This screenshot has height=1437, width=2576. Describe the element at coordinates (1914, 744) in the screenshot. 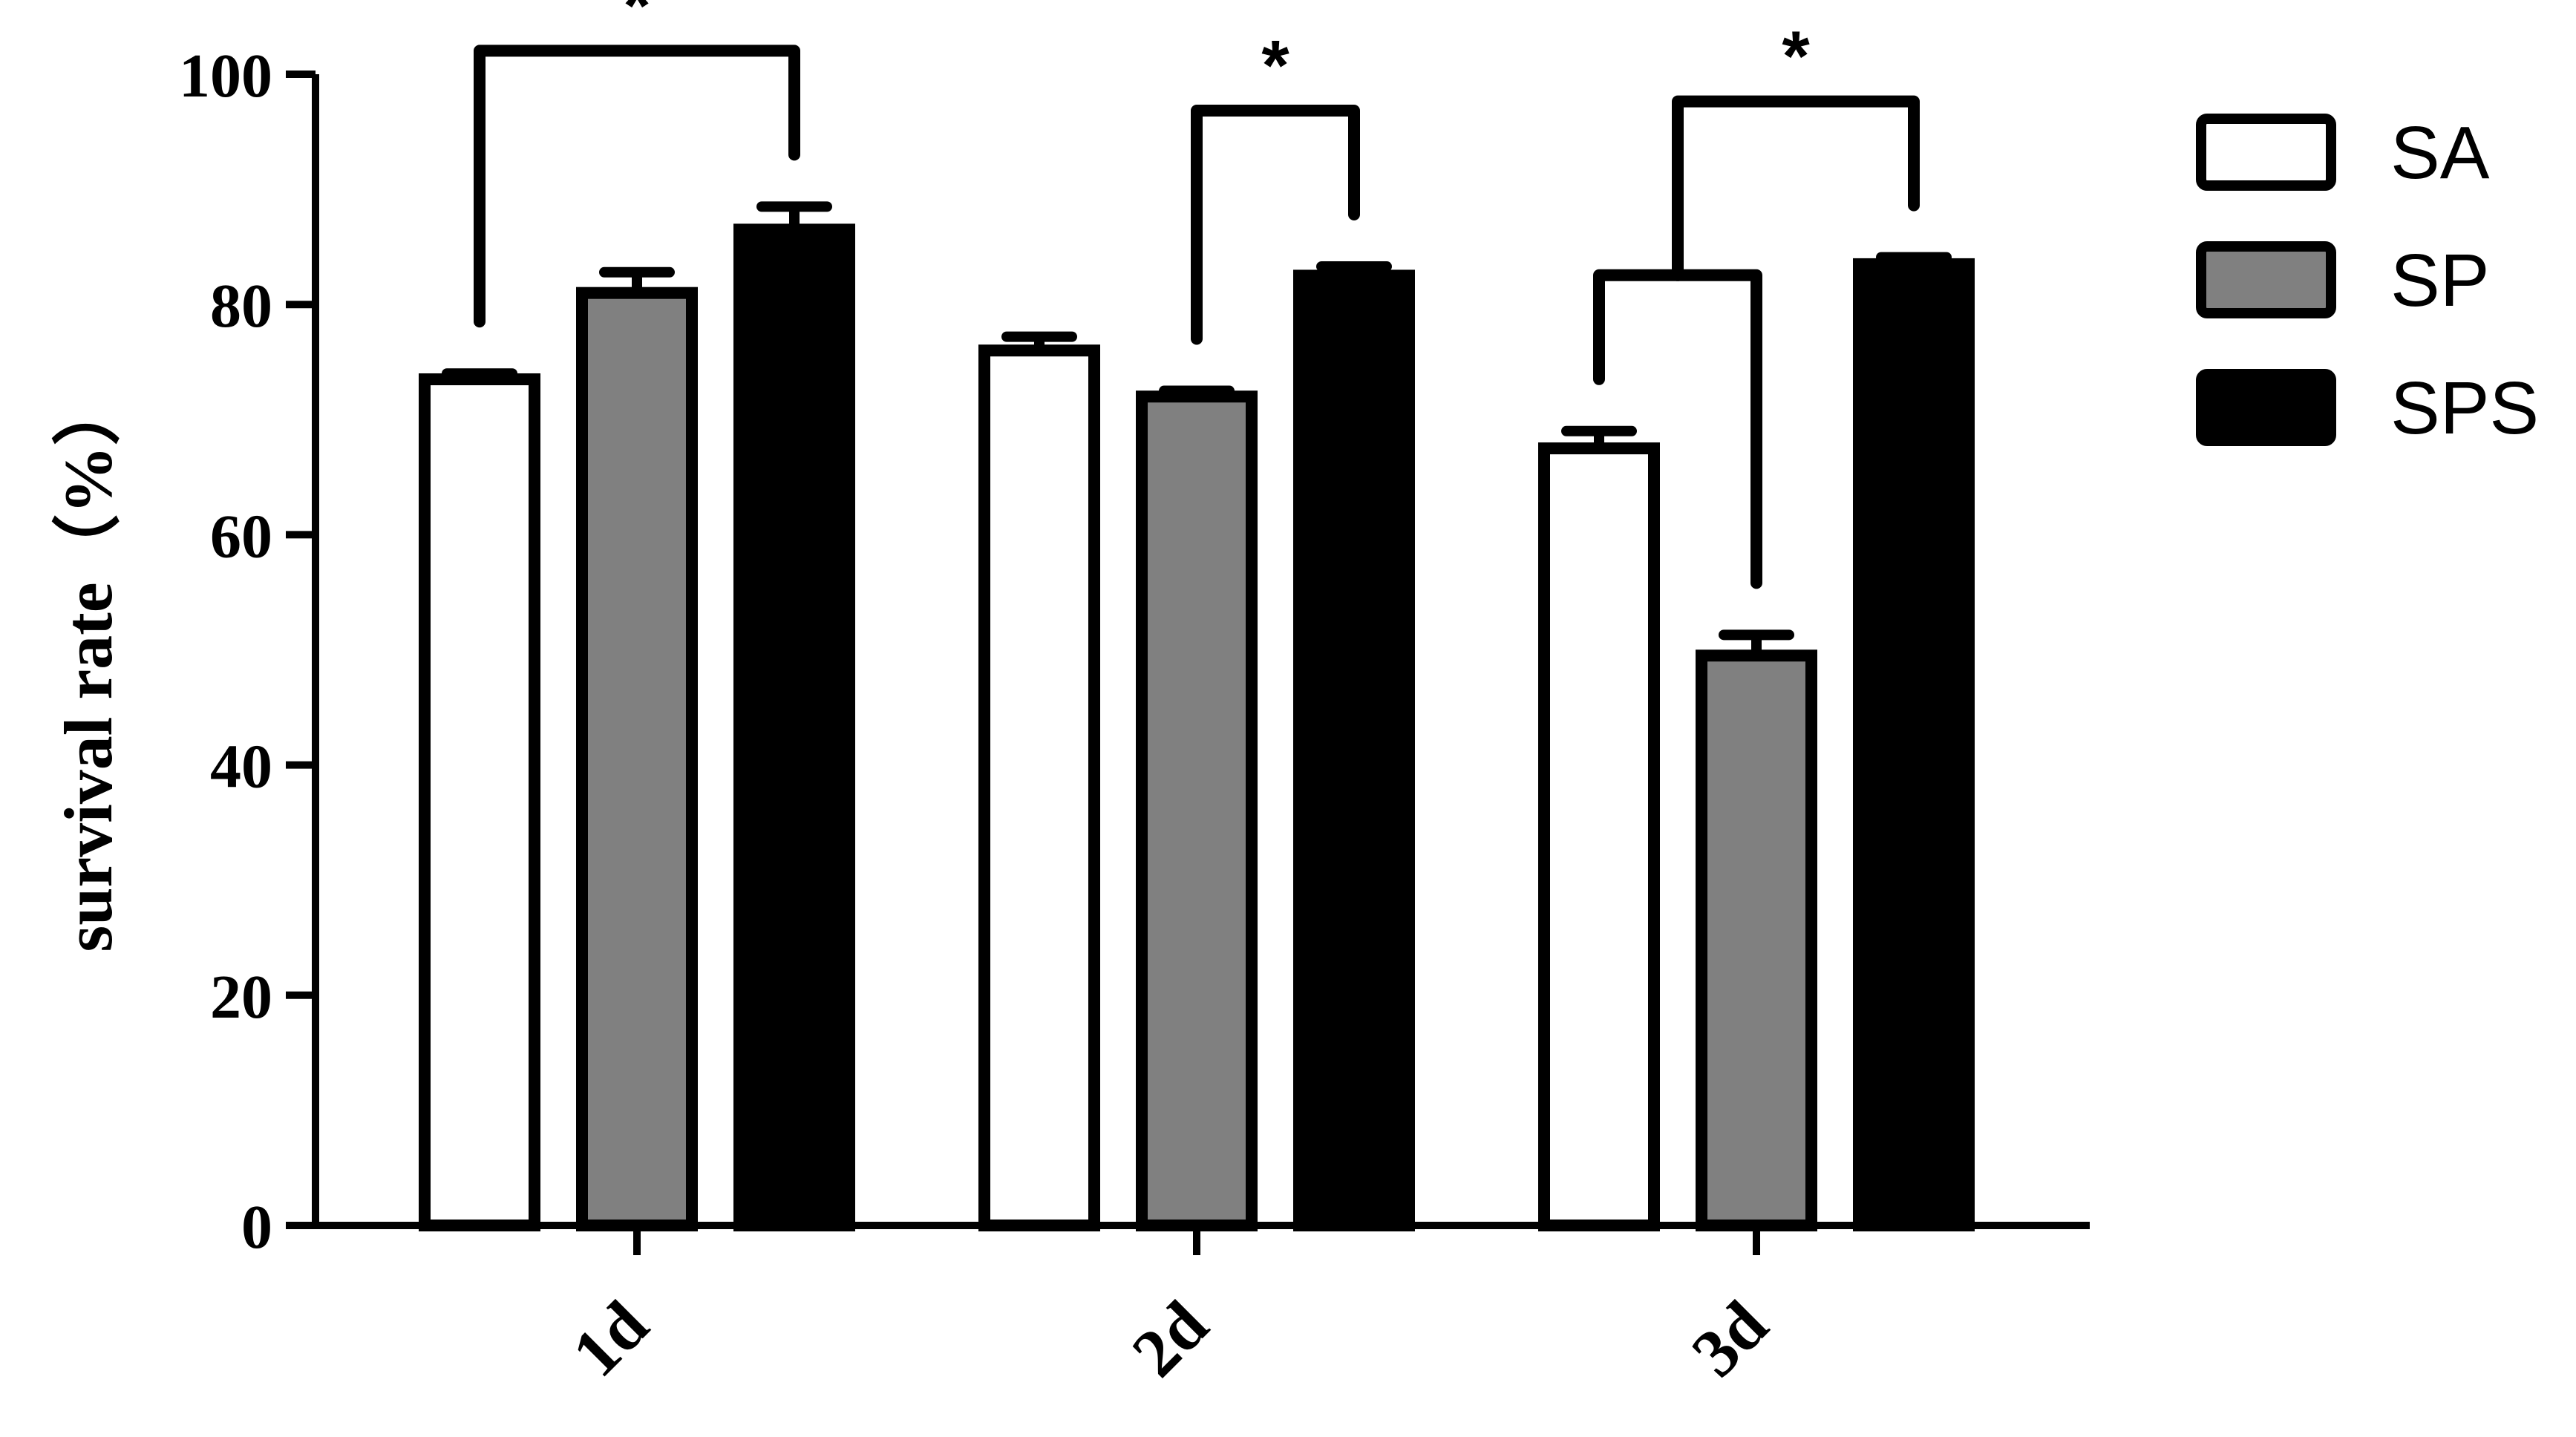

I see `bar-SPS-3d` at that location.